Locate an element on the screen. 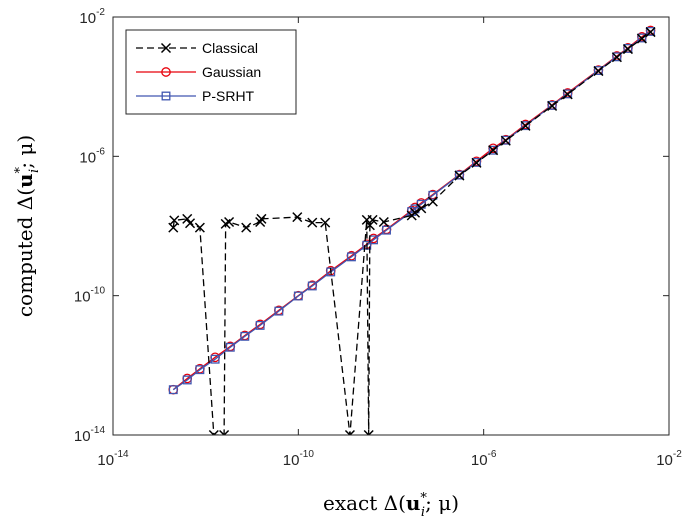  legend-marker-gaussian is located at coordinates (166, 72).